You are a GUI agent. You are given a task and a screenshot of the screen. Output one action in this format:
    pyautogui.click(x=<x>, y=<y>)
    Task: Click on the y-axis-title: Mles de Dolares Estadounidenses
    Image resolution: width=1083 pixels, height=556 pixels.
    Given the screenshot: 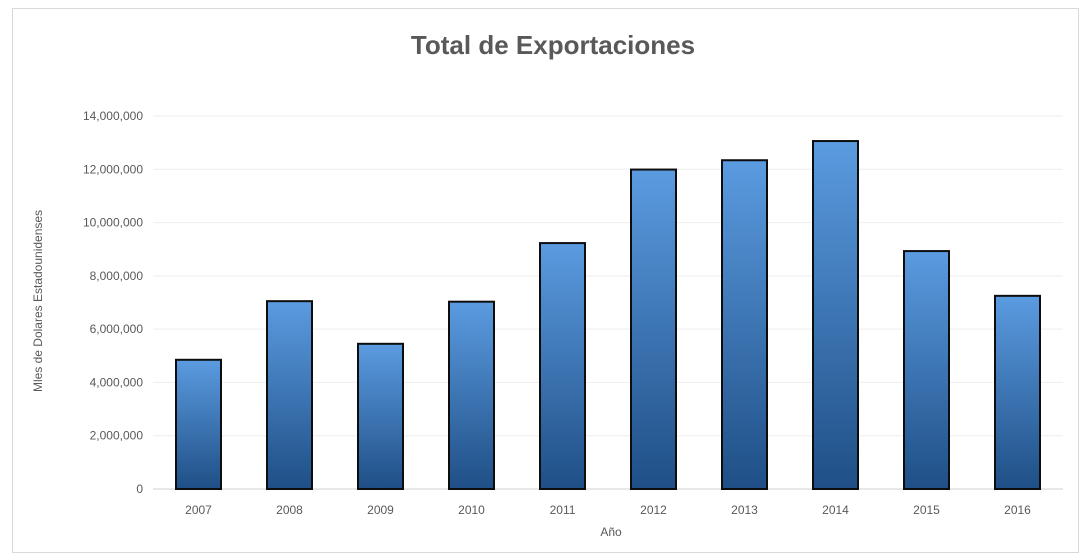 What is the action you would take?
    pyautogui.click(x=38, y=301)
    